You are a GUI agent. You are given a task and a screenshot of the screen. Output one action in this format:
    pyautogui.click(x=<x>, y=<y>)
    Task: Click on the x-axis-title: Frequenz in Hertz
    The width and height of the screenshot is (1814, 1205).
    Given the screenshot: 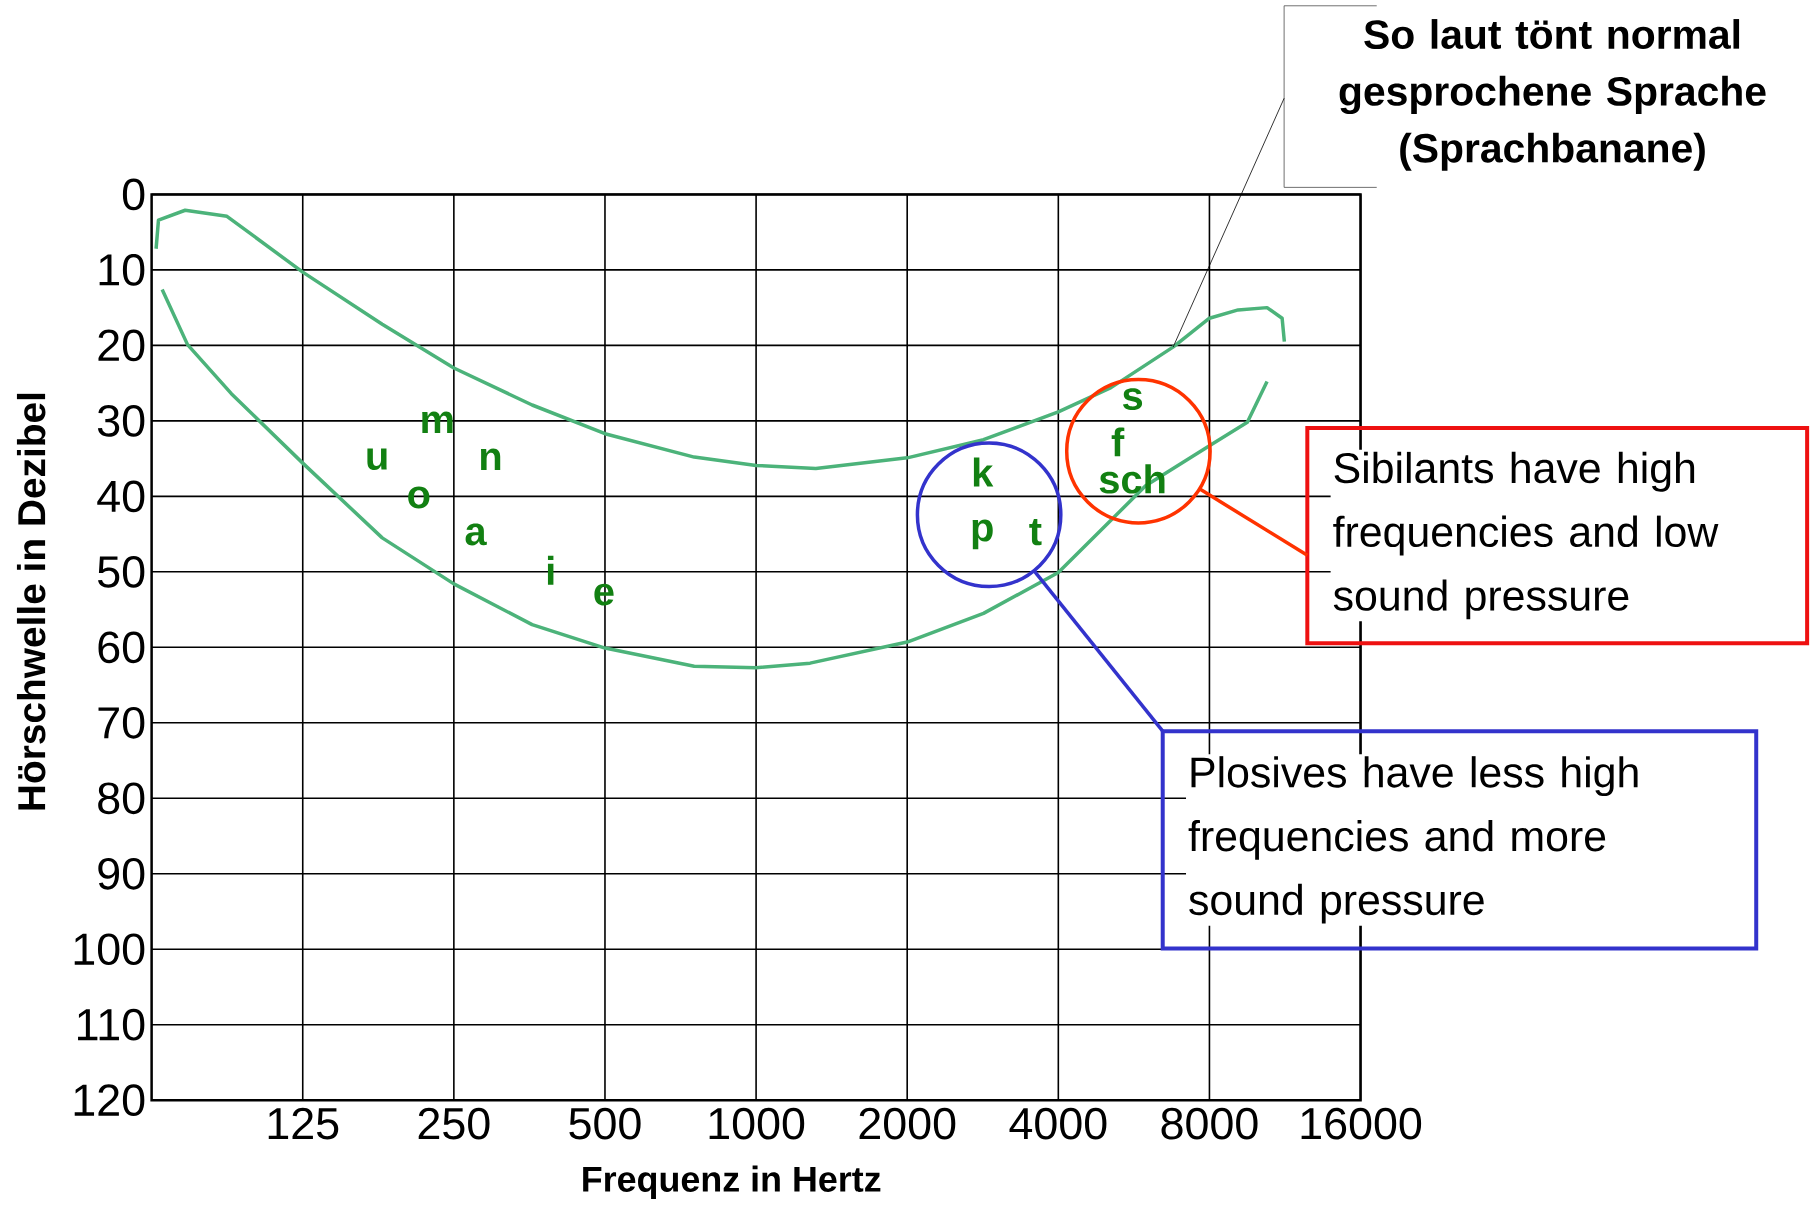 What is the action you would take?
    pyautogui.click(x=732, y=1182)
    